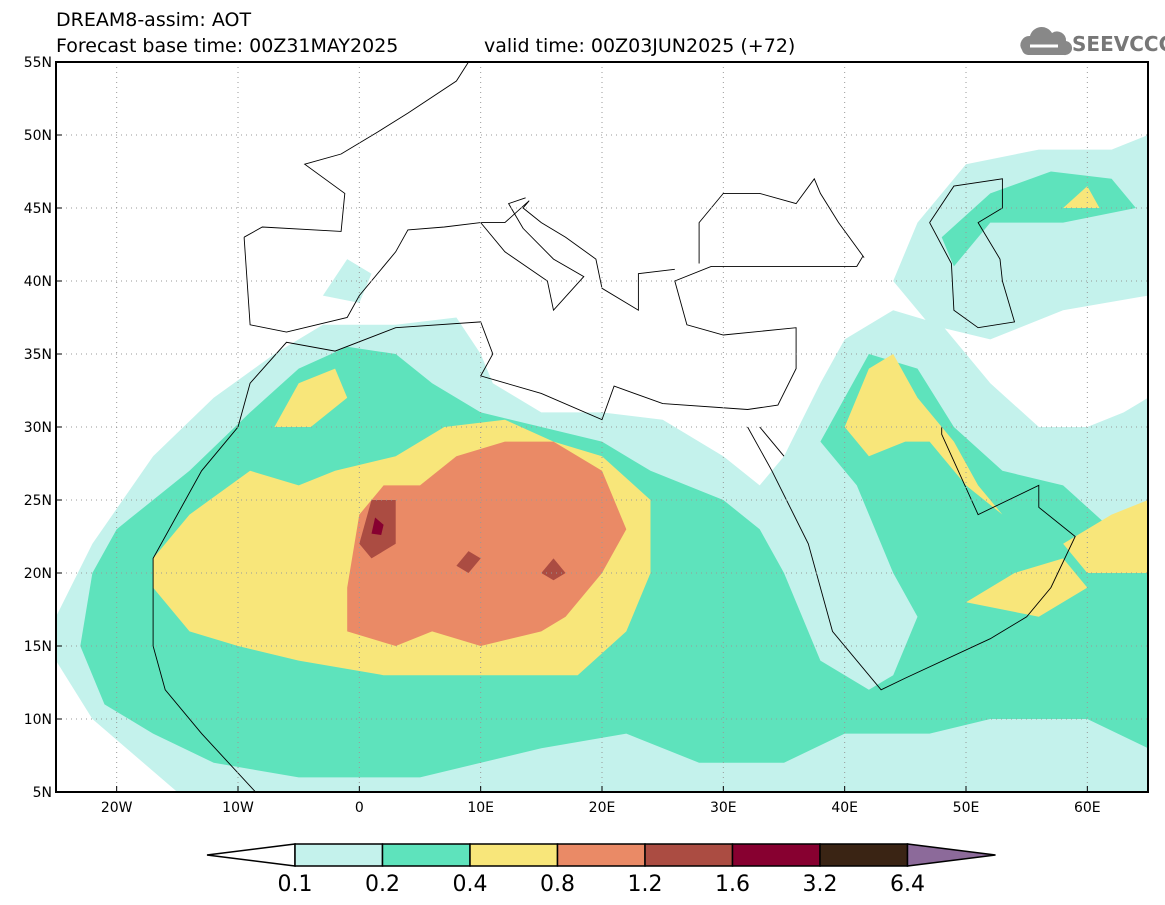 This screenshot has height=905, width=1165. What do you see at coordinates (639, 46) in the screenshot?
I see `valid-time: valid time: 00Z03JUN2025 (+72)` at bounding box center [639, 46].